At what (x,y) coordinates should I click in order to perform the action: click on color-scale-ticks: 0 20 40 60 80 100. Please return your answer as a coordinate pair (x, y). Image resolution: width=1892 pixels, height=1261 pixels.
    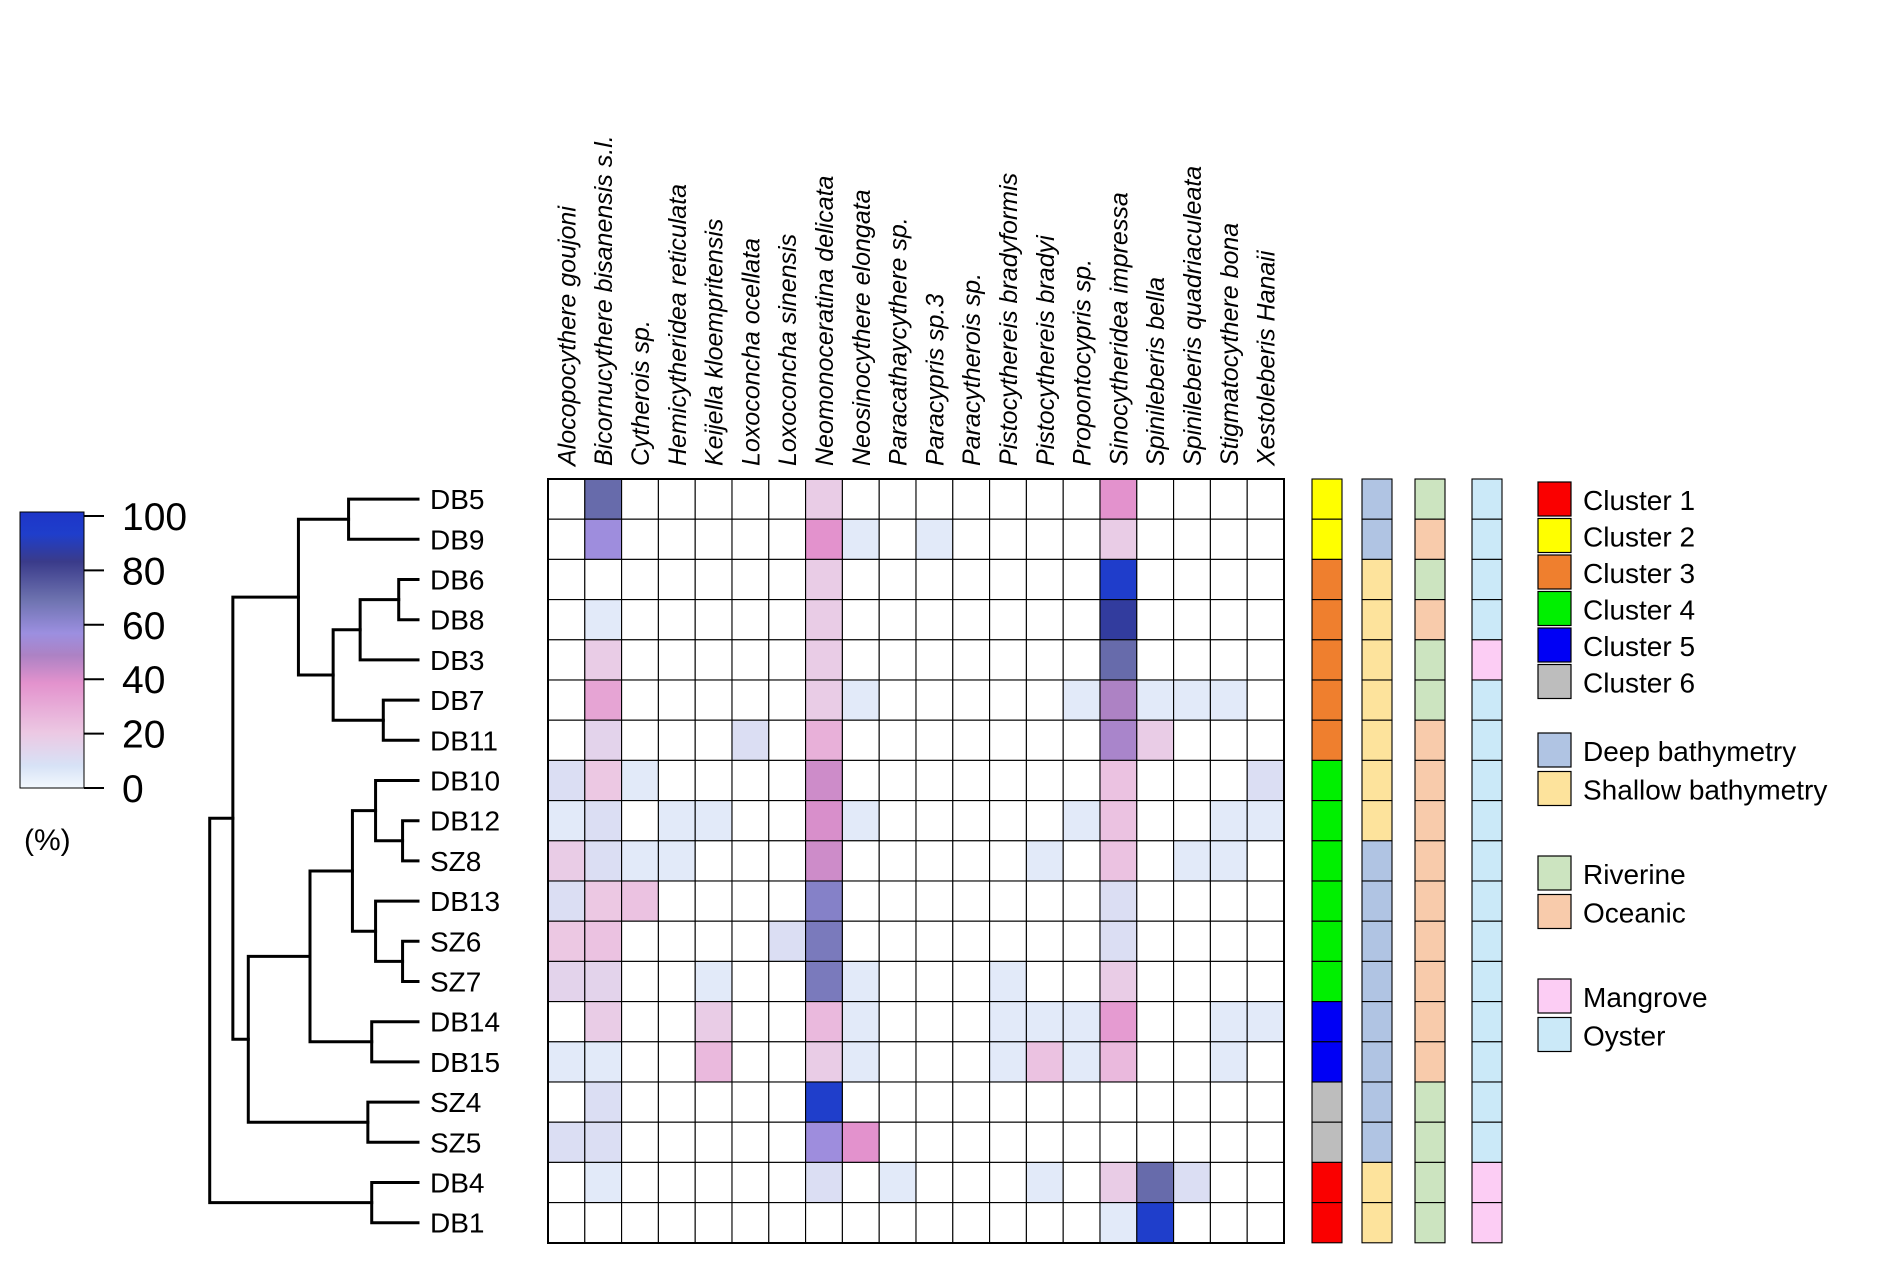
    Looking at the image, I should click on (135, 653).